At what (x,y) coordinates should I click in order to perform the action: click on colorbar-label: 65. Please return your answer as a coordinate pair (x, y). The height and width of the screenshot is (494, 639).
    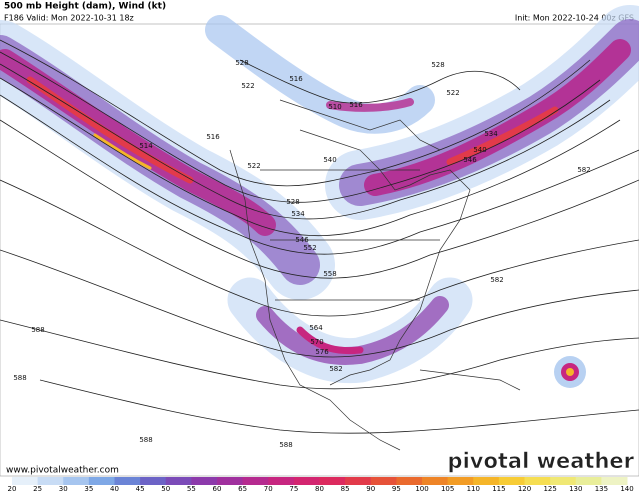
    Looking at the image, I should click on (242, 489).